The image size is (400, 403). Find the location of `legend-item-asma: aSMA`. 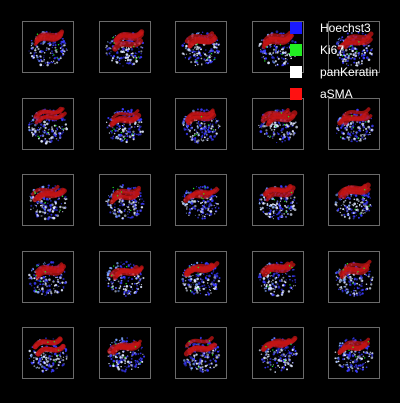

legend-item-asma: aSMA is located at coordinates (341, 94).